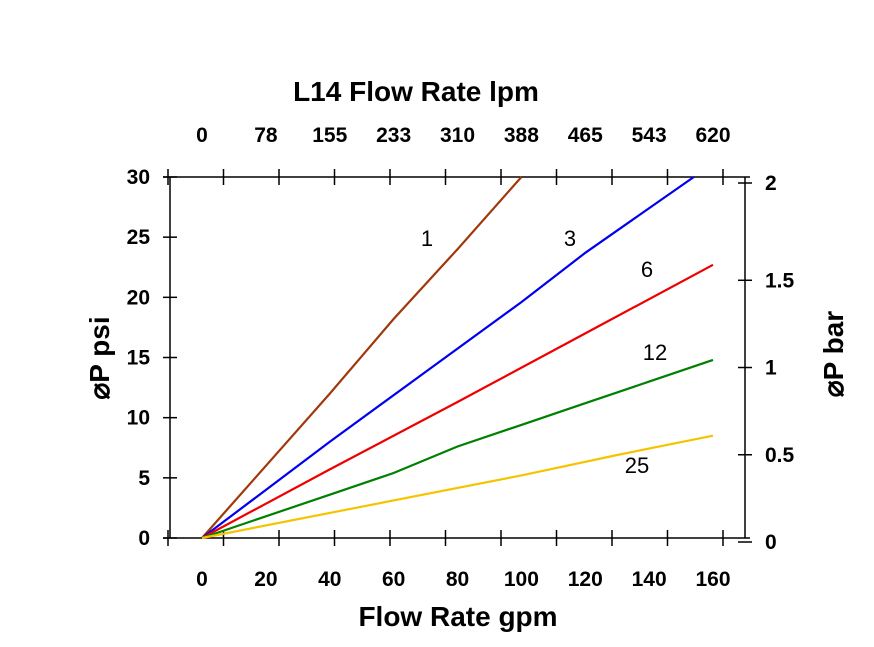  Describe the element at coordinates (833, 354) in the screenshot. I see `y2-axis-label: ⌀P bar` at that location.